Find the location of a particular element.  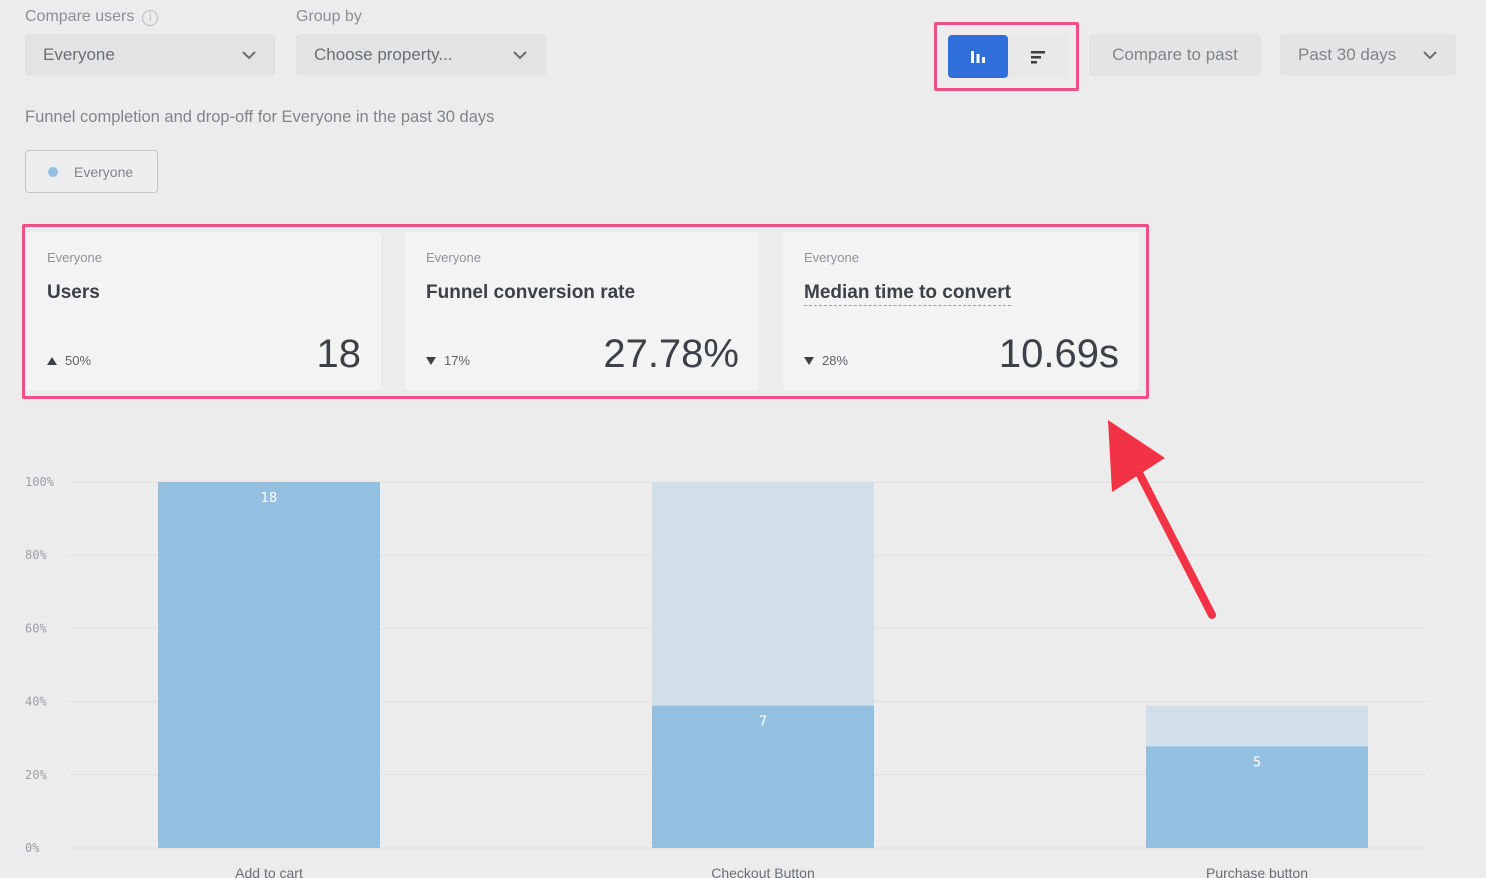

arrow-up-icon is located at coordinates (52, 360).